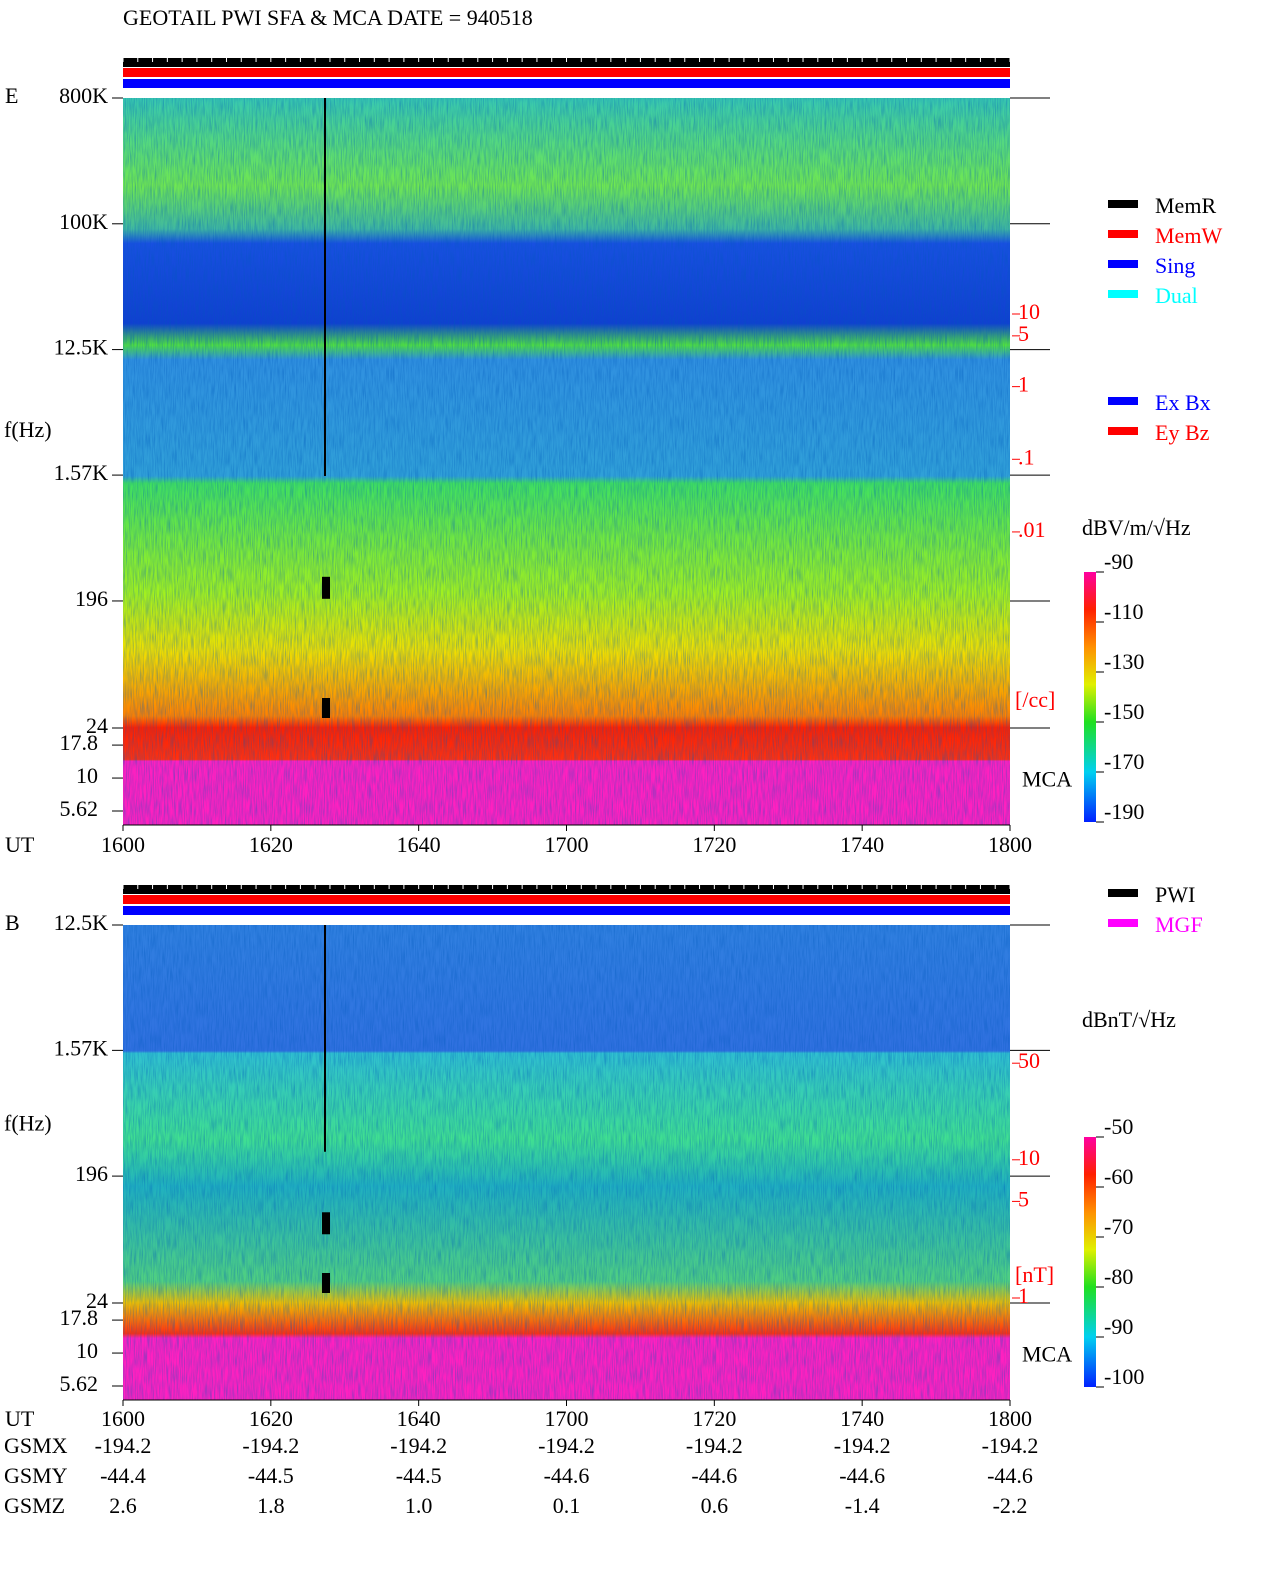  Describe the element at coordinates (1029, 1060) in the screenshot. I see `y2-tick-label: 50` at that location.